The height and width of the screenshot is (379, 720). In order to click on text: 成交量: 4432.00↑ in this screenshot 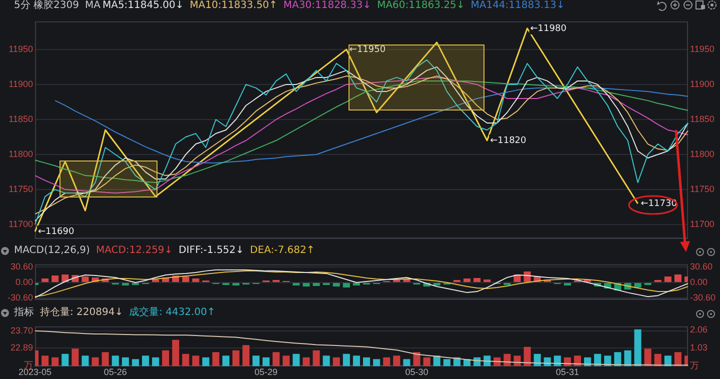, I will do `click(172, 312)`.